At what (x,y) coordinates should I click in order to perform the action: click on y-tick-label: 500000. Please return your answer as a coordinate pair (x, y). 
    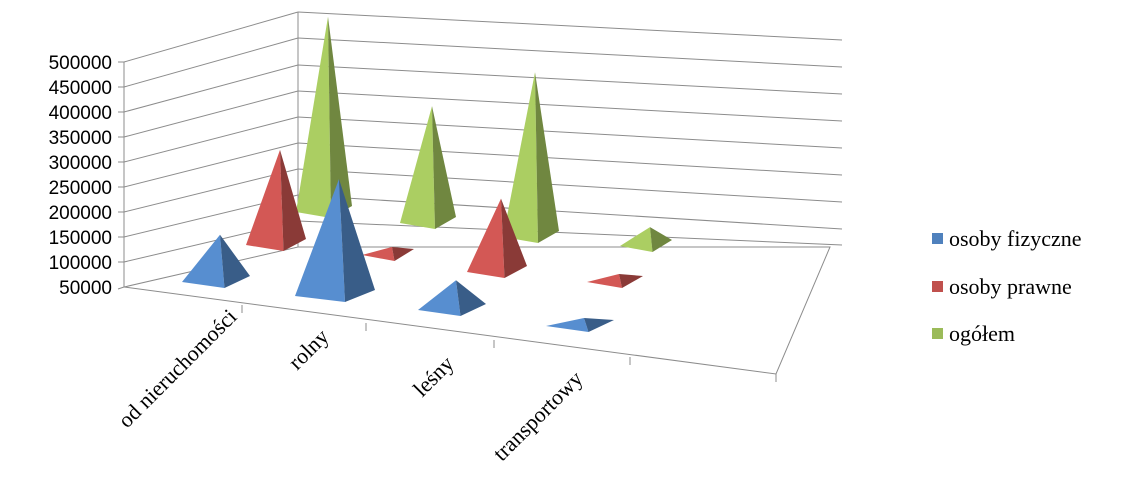
    Looking at the image, I should click on (80, 63).